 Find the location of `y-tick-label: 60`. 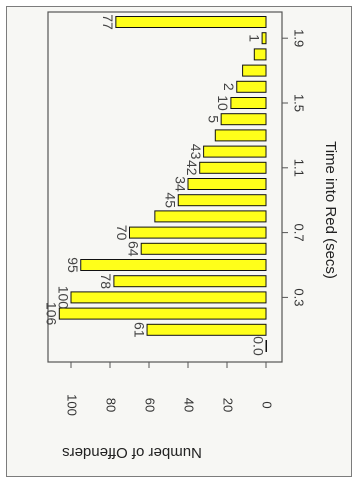

y-tick-label: 60 is located at coordinates (150, 405).